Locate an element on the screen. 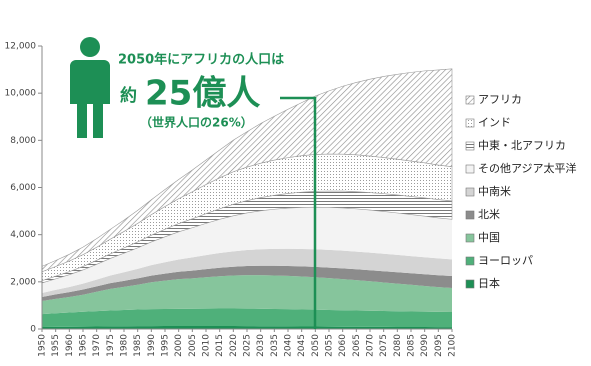 The height and width of the screenshot is (366, 591). x-tick-label: 1950 is located at coordinates (43, 345).